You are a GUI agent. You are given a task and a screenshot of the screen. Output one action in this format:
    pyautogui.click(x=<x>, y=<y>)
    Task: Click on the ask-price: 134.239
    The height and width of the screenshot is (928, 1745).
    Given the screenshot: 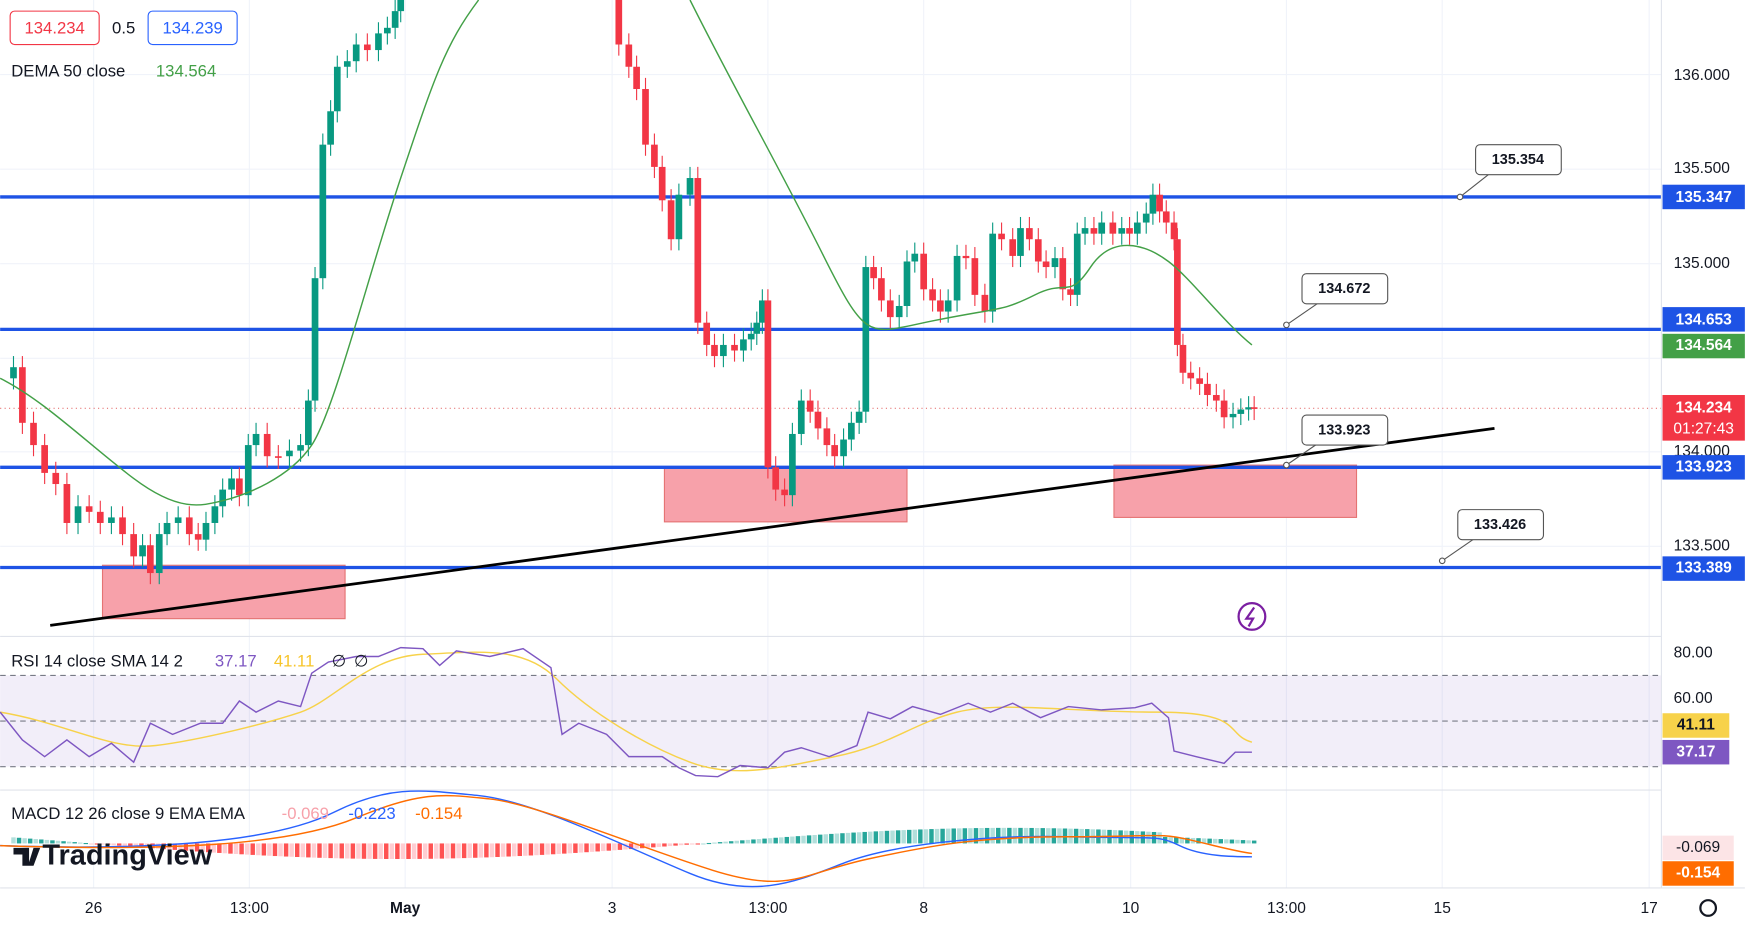 What is the action you would take?
    pyautogui.click(x=192, y=27)
    